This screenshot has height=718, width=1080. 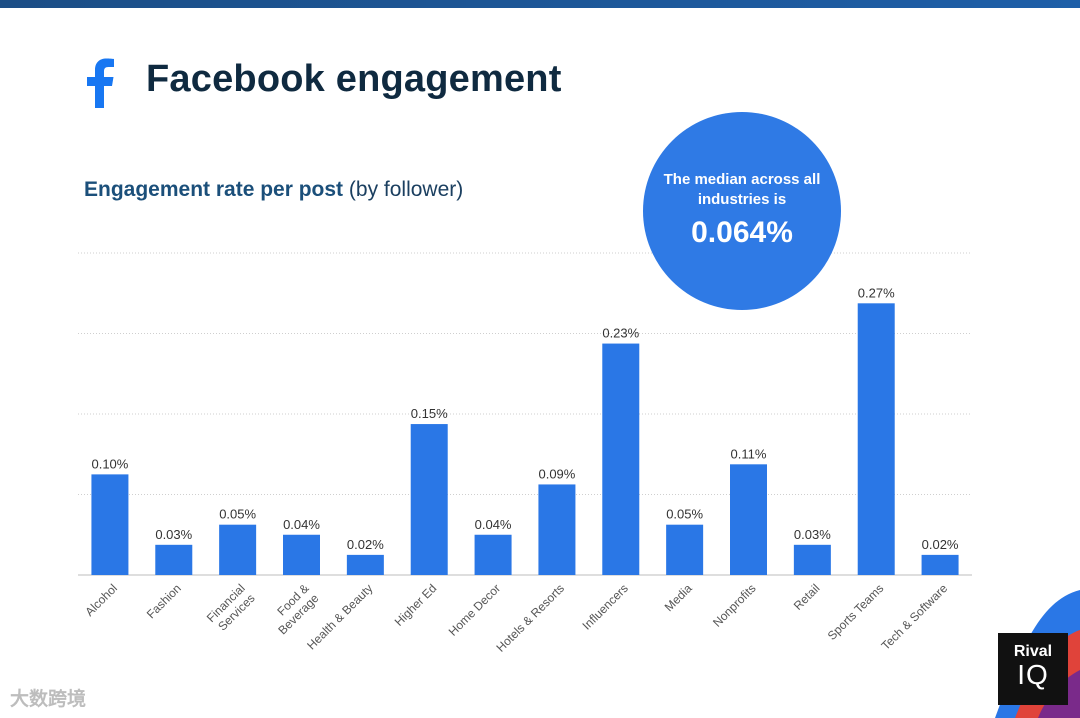 I want to click on chart-subtitle: Engagement rate per post (by follower), so click(x=273, y=190).